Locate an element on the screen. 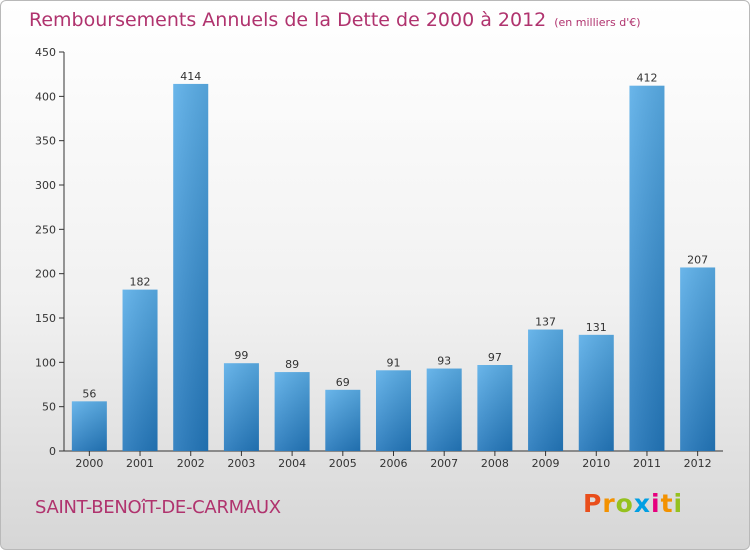  data-label: 56 is located at coordinates (89, 393).